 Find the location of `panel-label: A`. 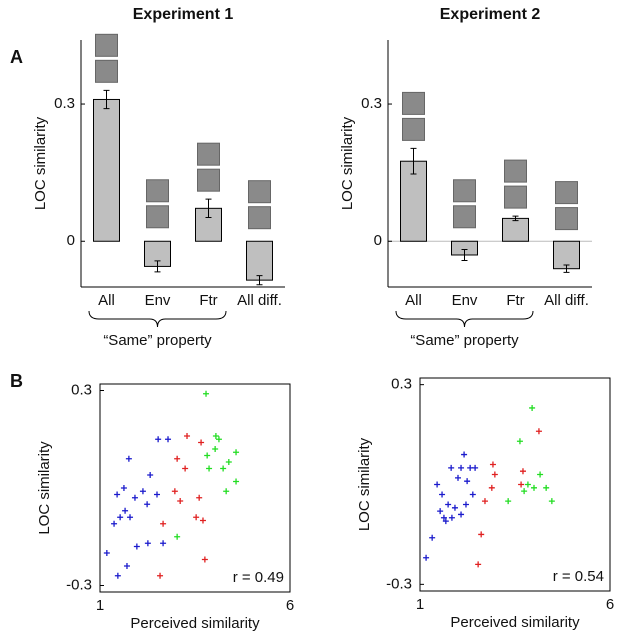

panel-label: A is located at coordinates (16, 57).